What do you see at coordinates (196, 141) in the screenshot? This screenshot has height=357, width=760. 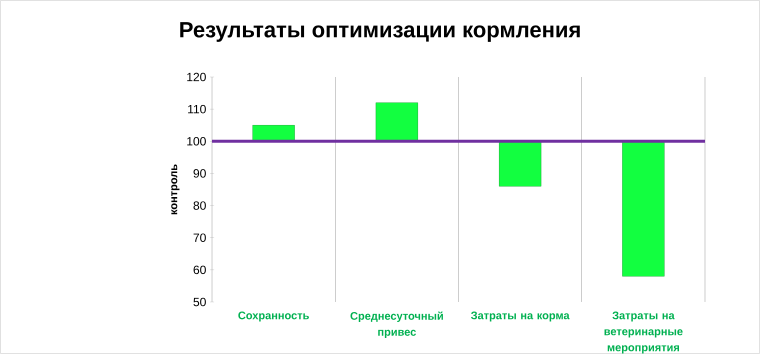 I see `y-tick-label: 100` at bounding box center [196, 141].